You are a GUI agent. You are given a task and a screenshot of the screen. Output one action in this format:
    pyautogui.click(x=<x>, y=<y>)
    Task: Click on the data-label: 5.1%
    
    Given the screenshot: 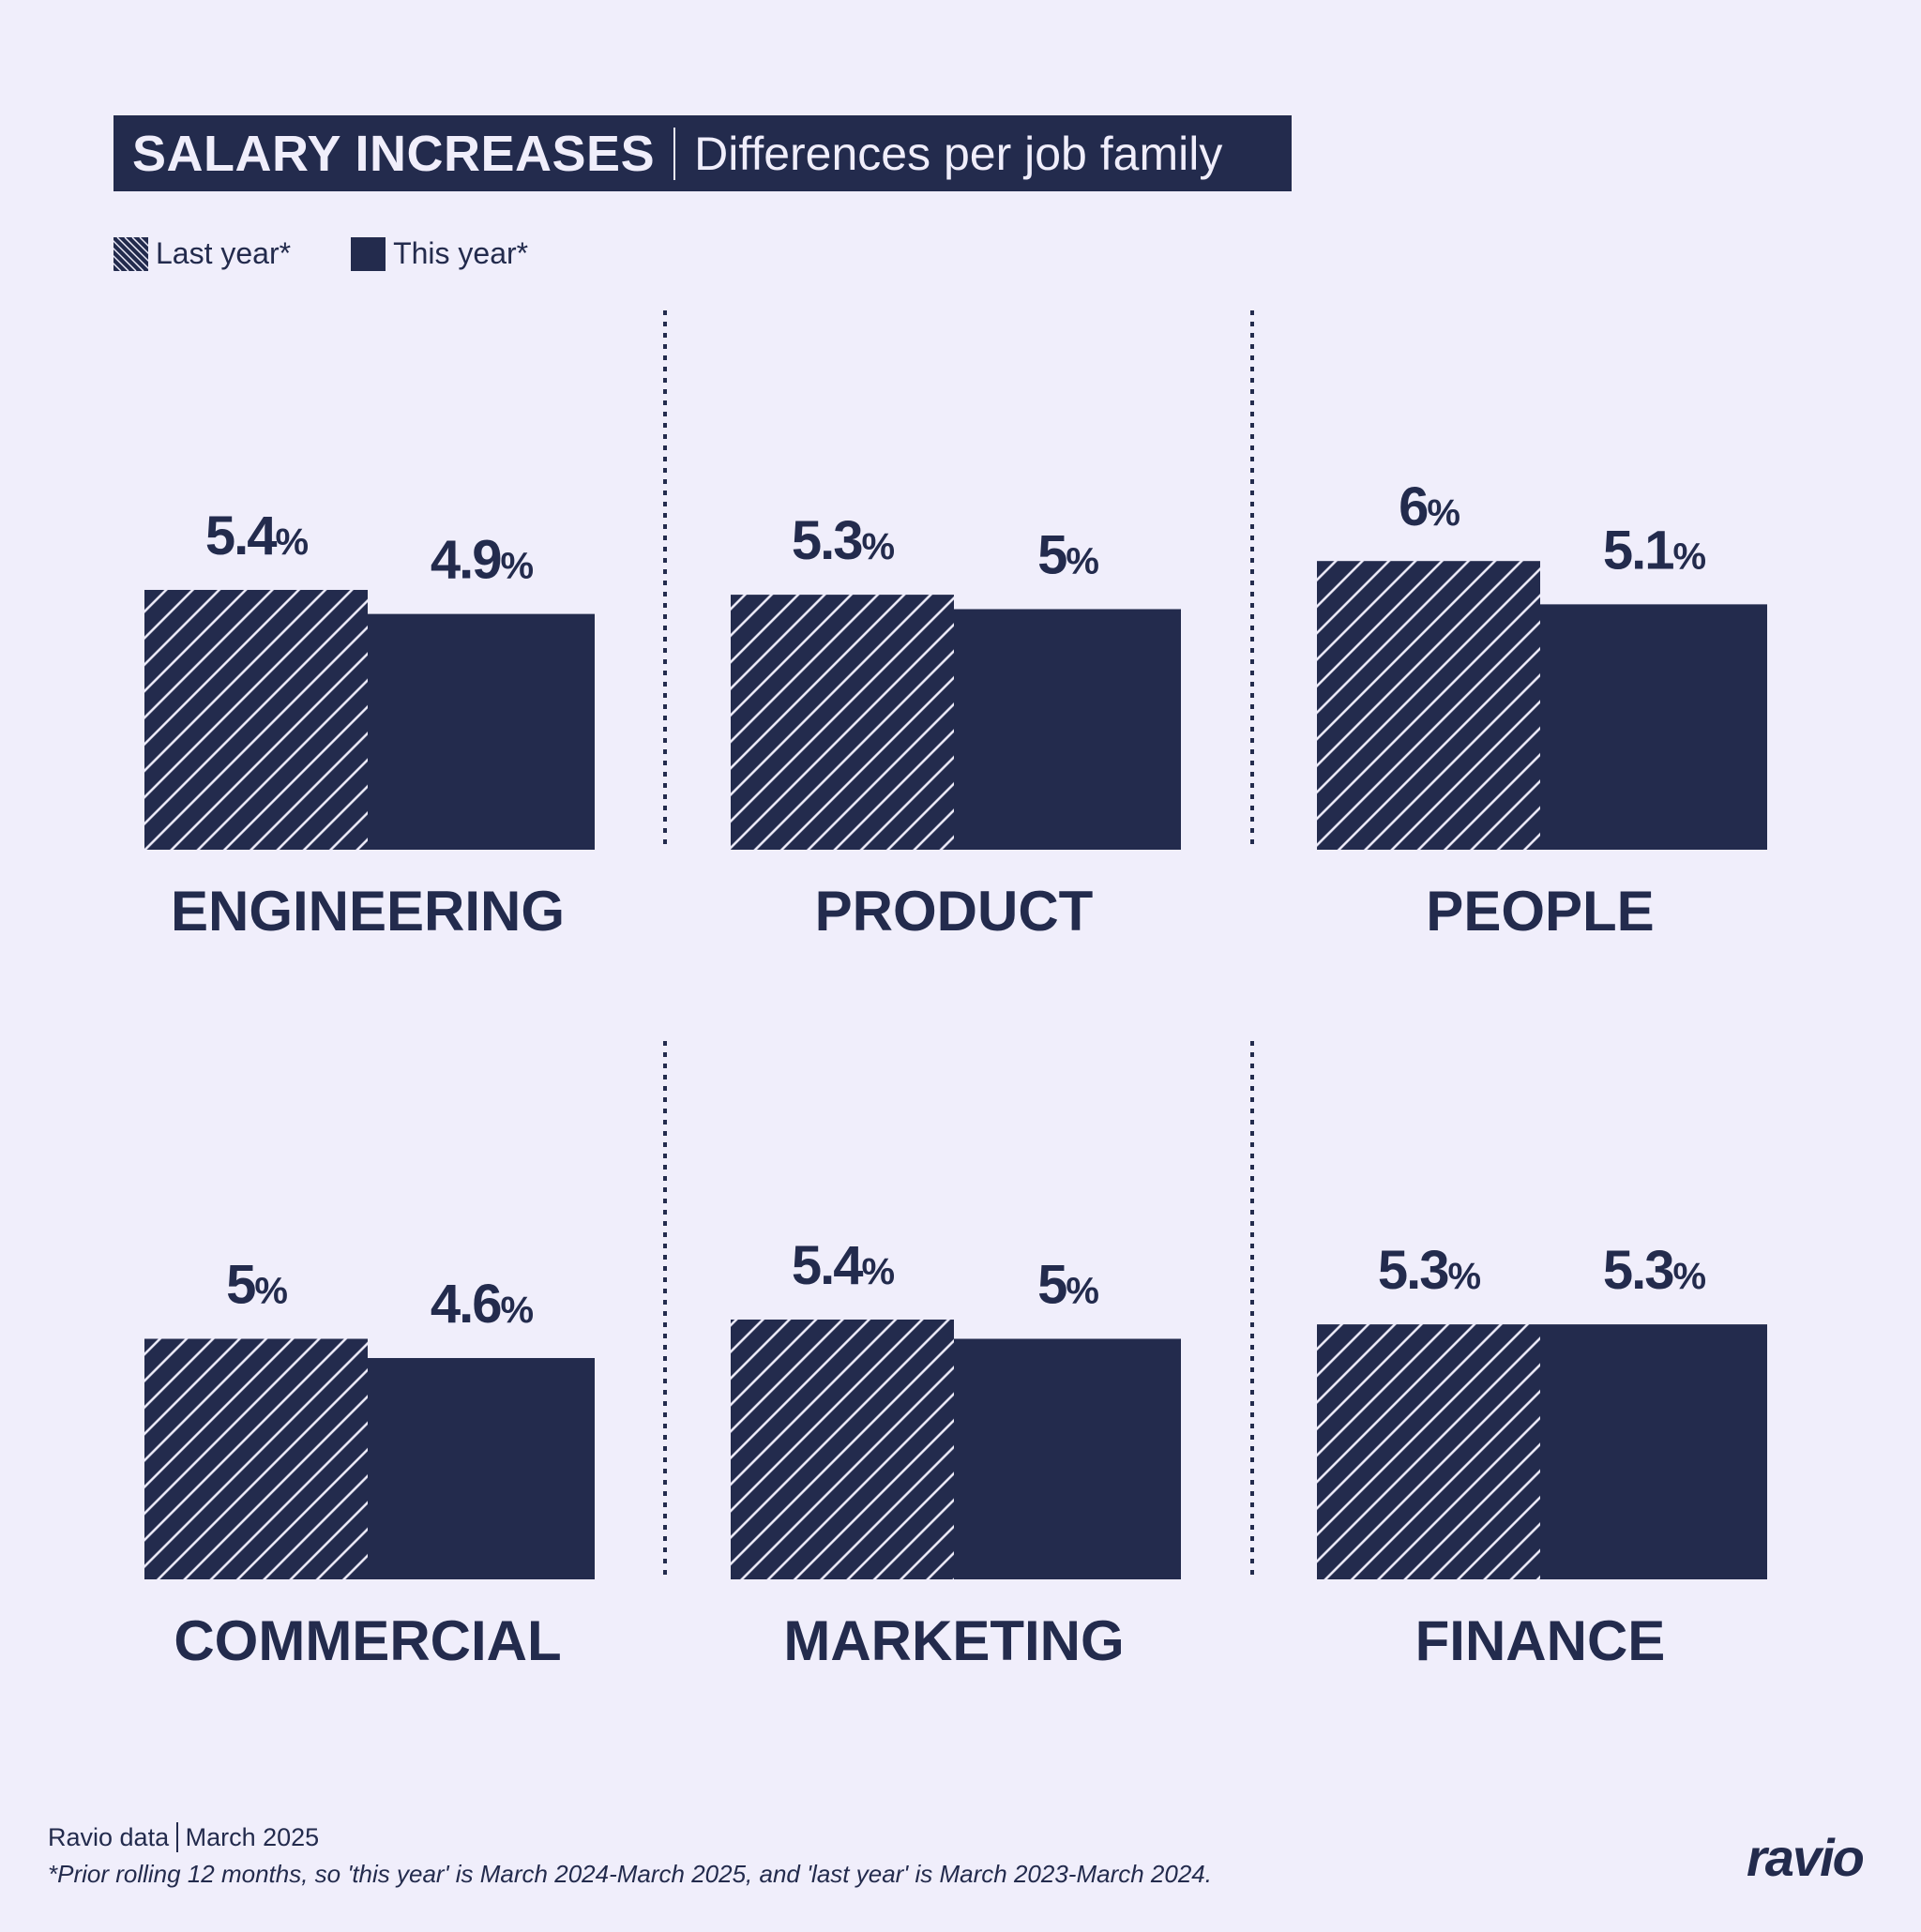 What is the action you would take?
    pyautogui.click(x=1654, y=550)
    